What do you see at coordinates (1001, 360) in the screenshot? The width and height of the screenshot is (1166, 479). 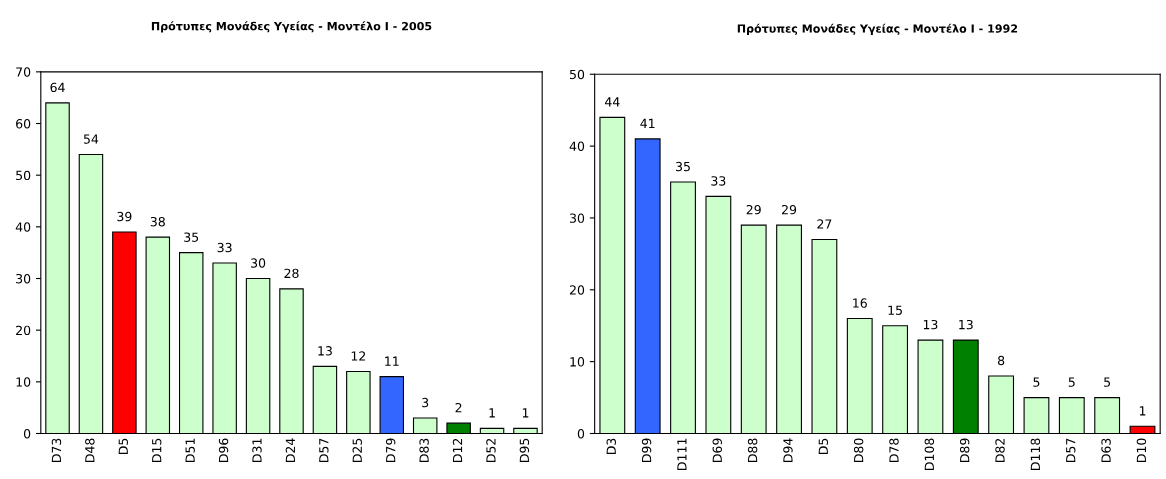 I see `data-label: 8` at bounding box center [1001, 360].